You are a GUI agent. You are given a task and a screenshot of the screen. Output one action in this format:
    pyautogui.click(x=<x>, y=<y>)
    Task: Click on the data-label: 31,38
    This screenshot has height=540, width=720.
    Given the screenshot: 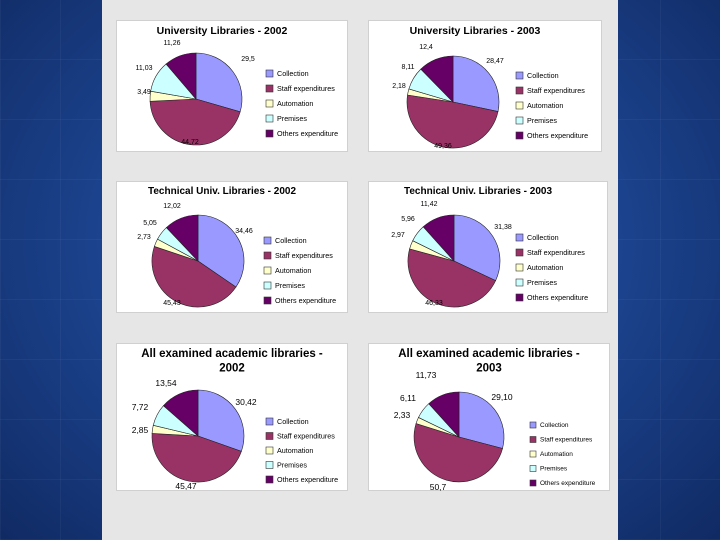 What is the action you would take?
    pyautogui.click(x=503, y=227)
    